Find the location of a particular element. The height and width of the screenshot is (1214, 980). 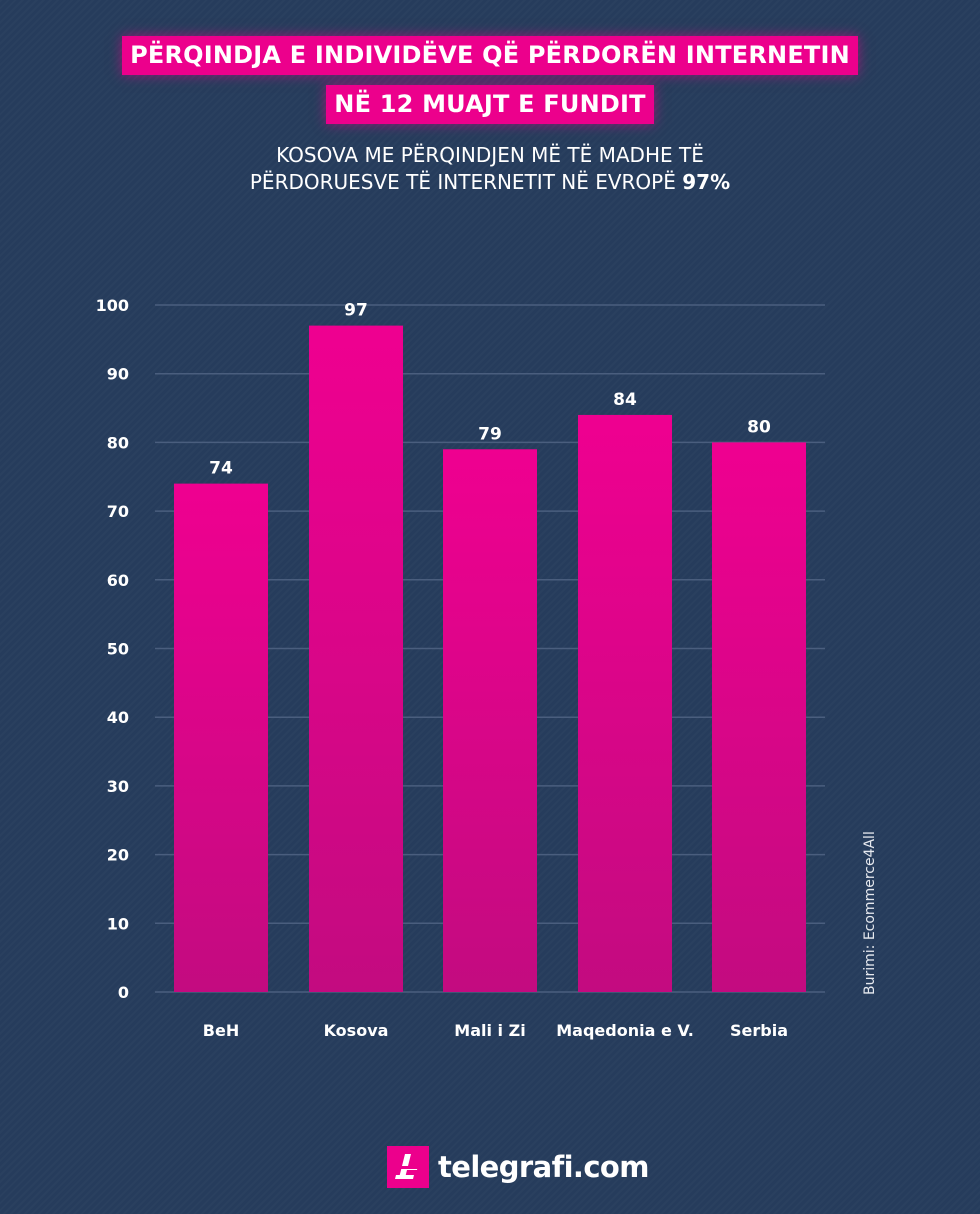

subtitle-line-2-text: PËRDORUESVE TË INTERNETIT NË EVROPË is located at coordinates (462, 182).